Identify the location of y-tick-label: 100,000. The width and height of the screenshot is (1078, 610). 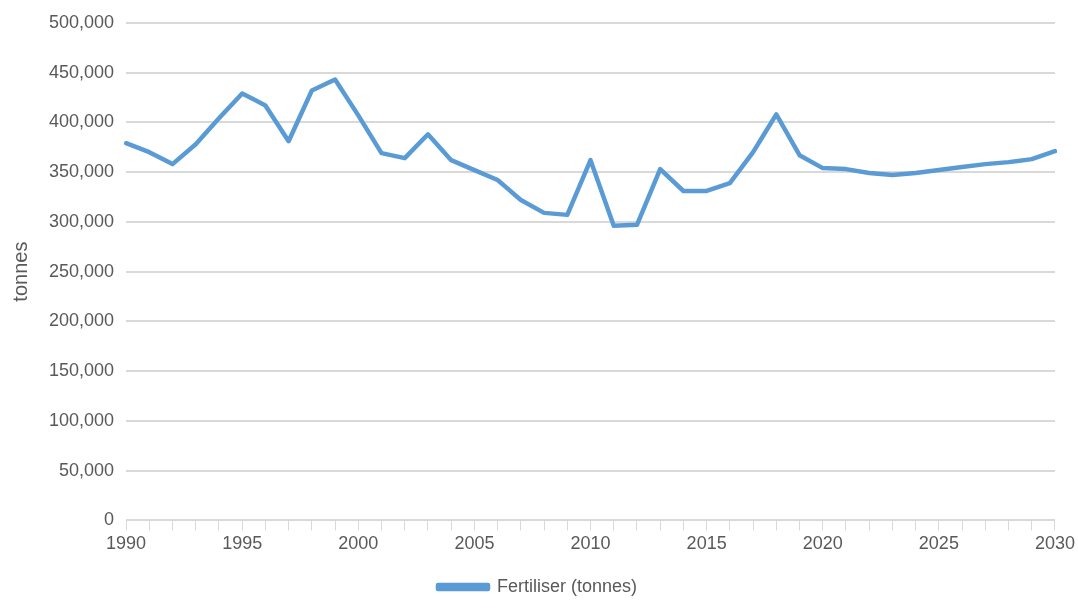
(81, 419).